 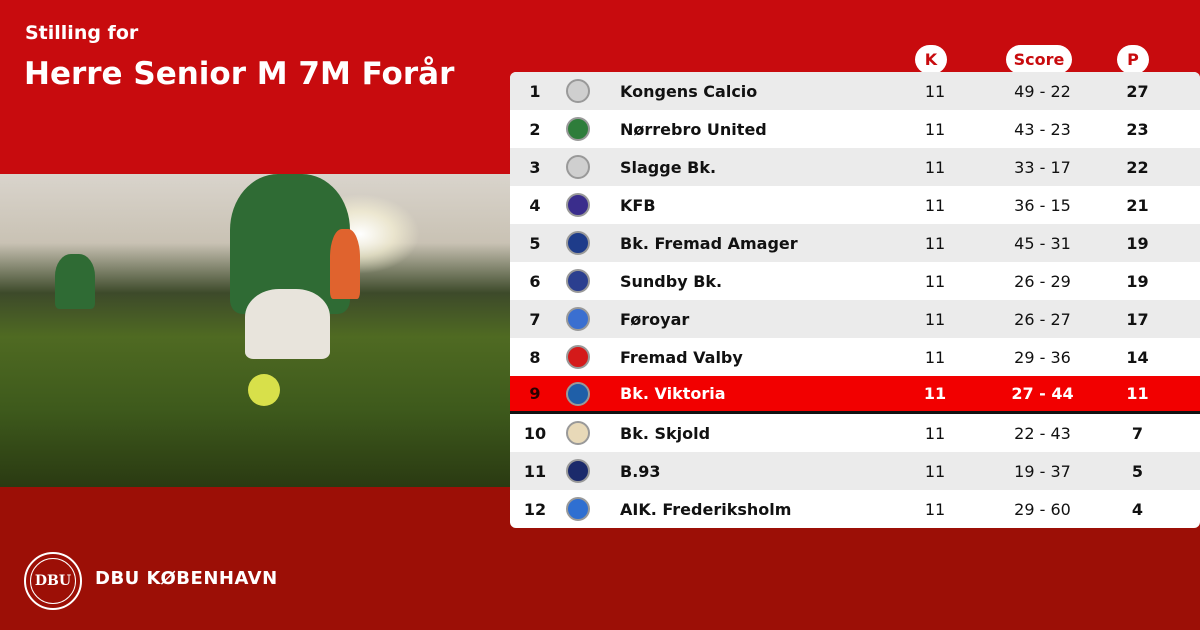 I want to click on page-title: Herre Senior M 7M Forår, so click(x=239, y=74).